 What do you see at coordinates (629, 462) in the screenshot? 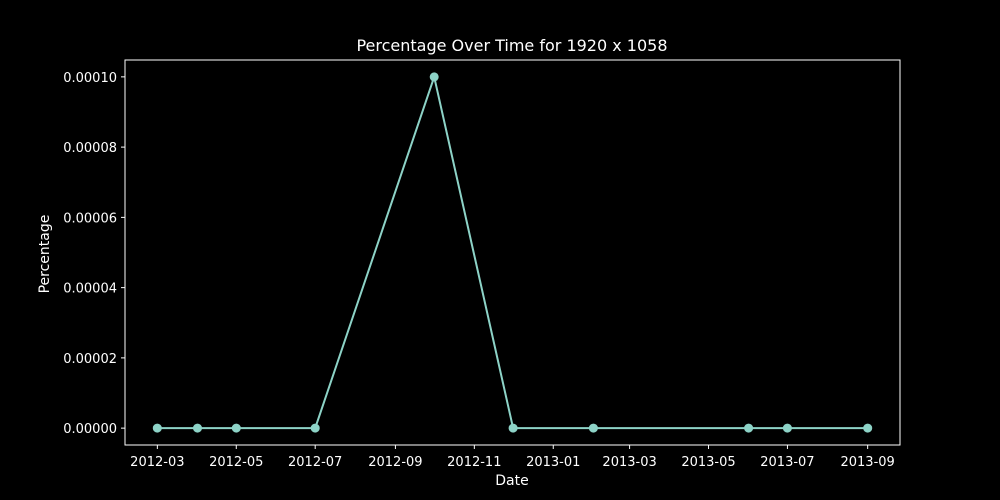
I see `x-tick-label: 2013-03` at bounding box center [629, 462].